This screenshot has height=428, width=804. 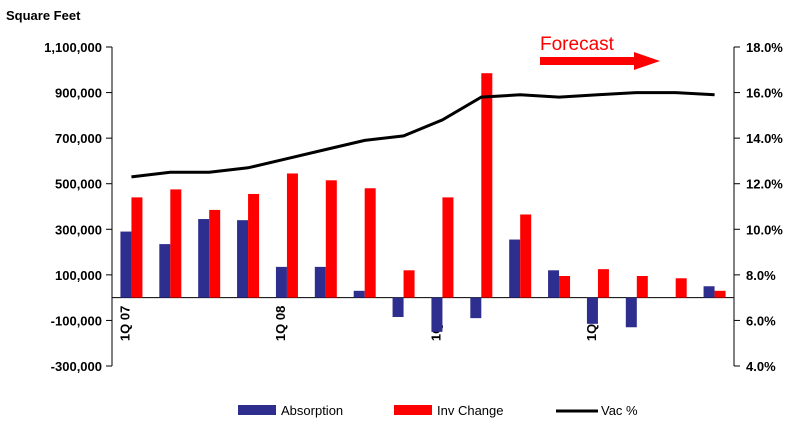 I want to click on right-axis-tick-label: 4.0%, so click(x=761, y=366).